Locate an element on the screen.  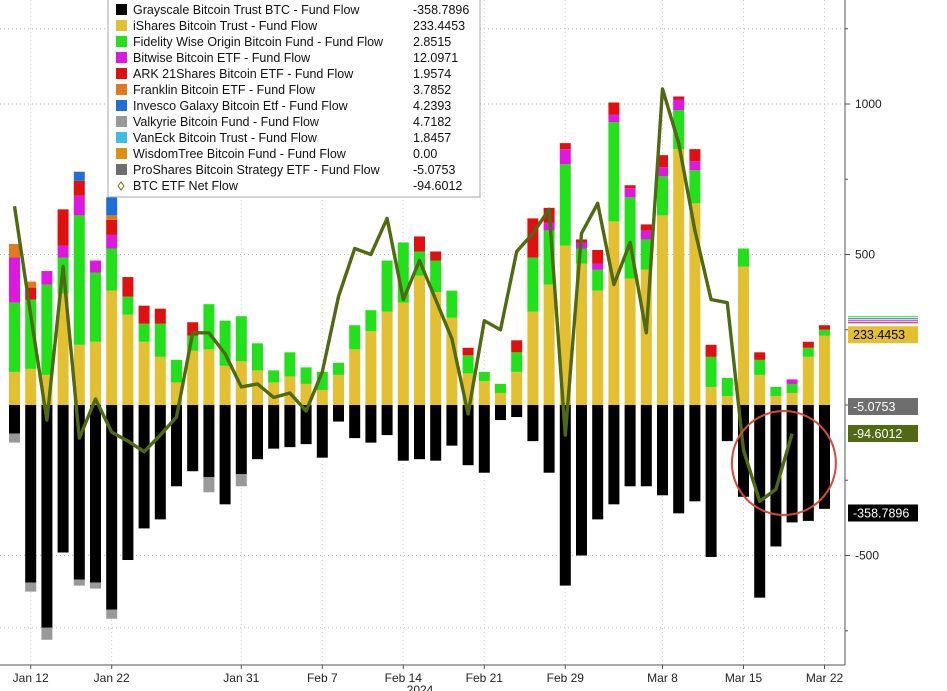
bar-segment-s4-d11 is located at coordinates (193, 329).